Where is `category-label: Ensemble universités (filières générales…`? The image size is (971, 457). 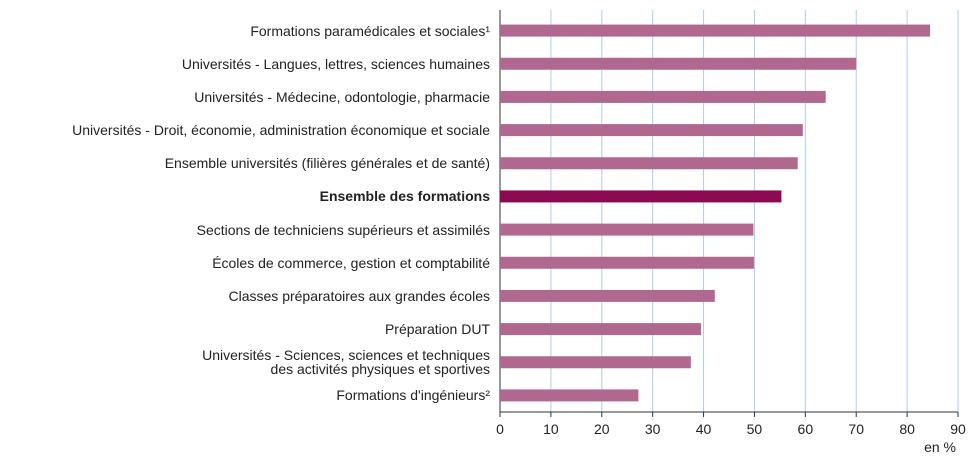
category-label: Ensemble universités (filières générales… is located at coordinates (327, 163).